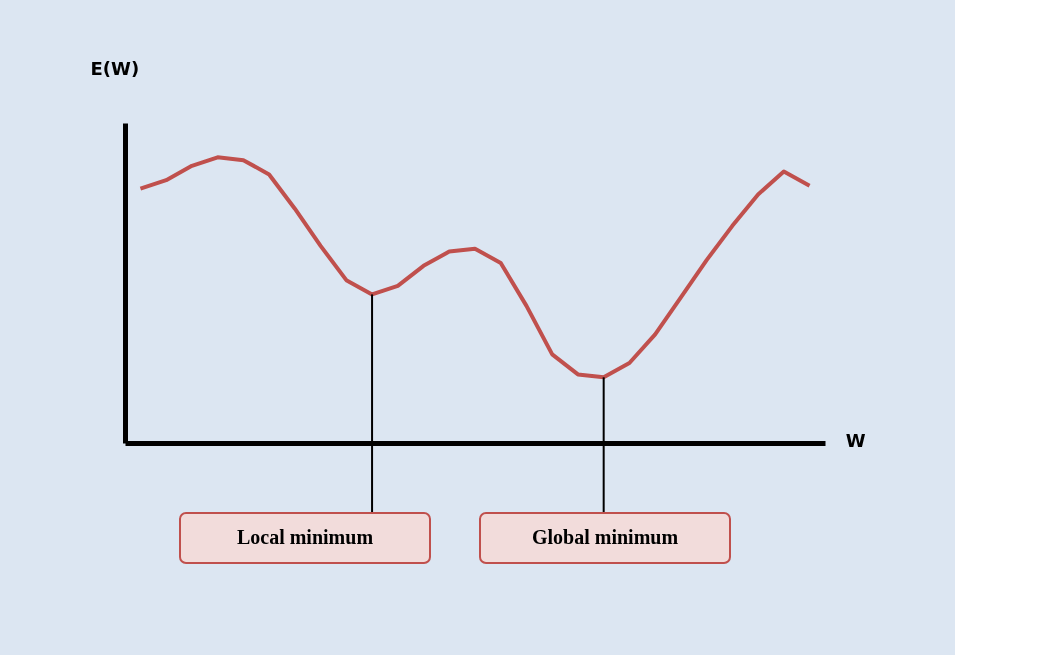 The width and height of the screenshot is (1038, 655). What do you see at coordinates (115, 68) in the screenshot?
I see `y-axis-title: E(W)` at bounding box center [115, 68].